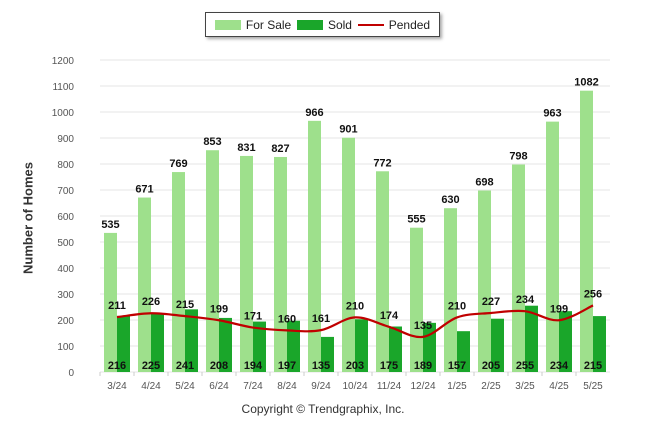 Image resolution: width=646 pixels, height=434 pixels. Describe the element at coordinates (117, 366) in the screenshot. I see `sold-value-label: 216` at that location.